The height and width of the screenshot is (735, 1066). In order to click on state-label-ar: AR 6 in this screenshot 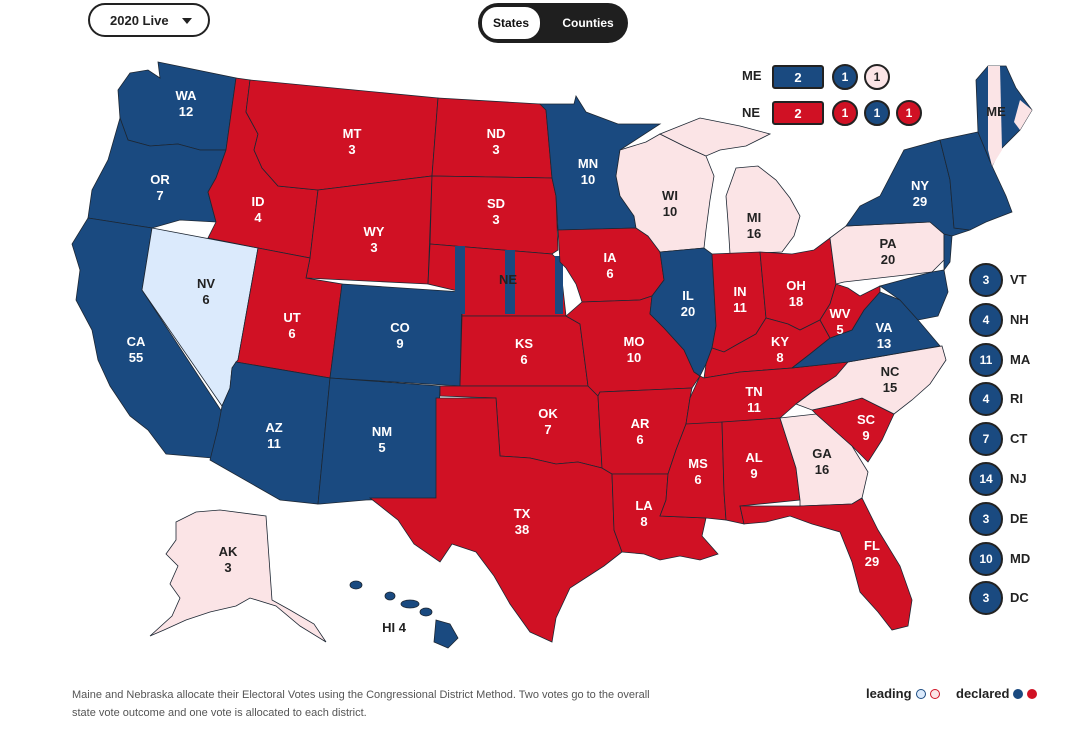, I will do `click(640, 431)`.